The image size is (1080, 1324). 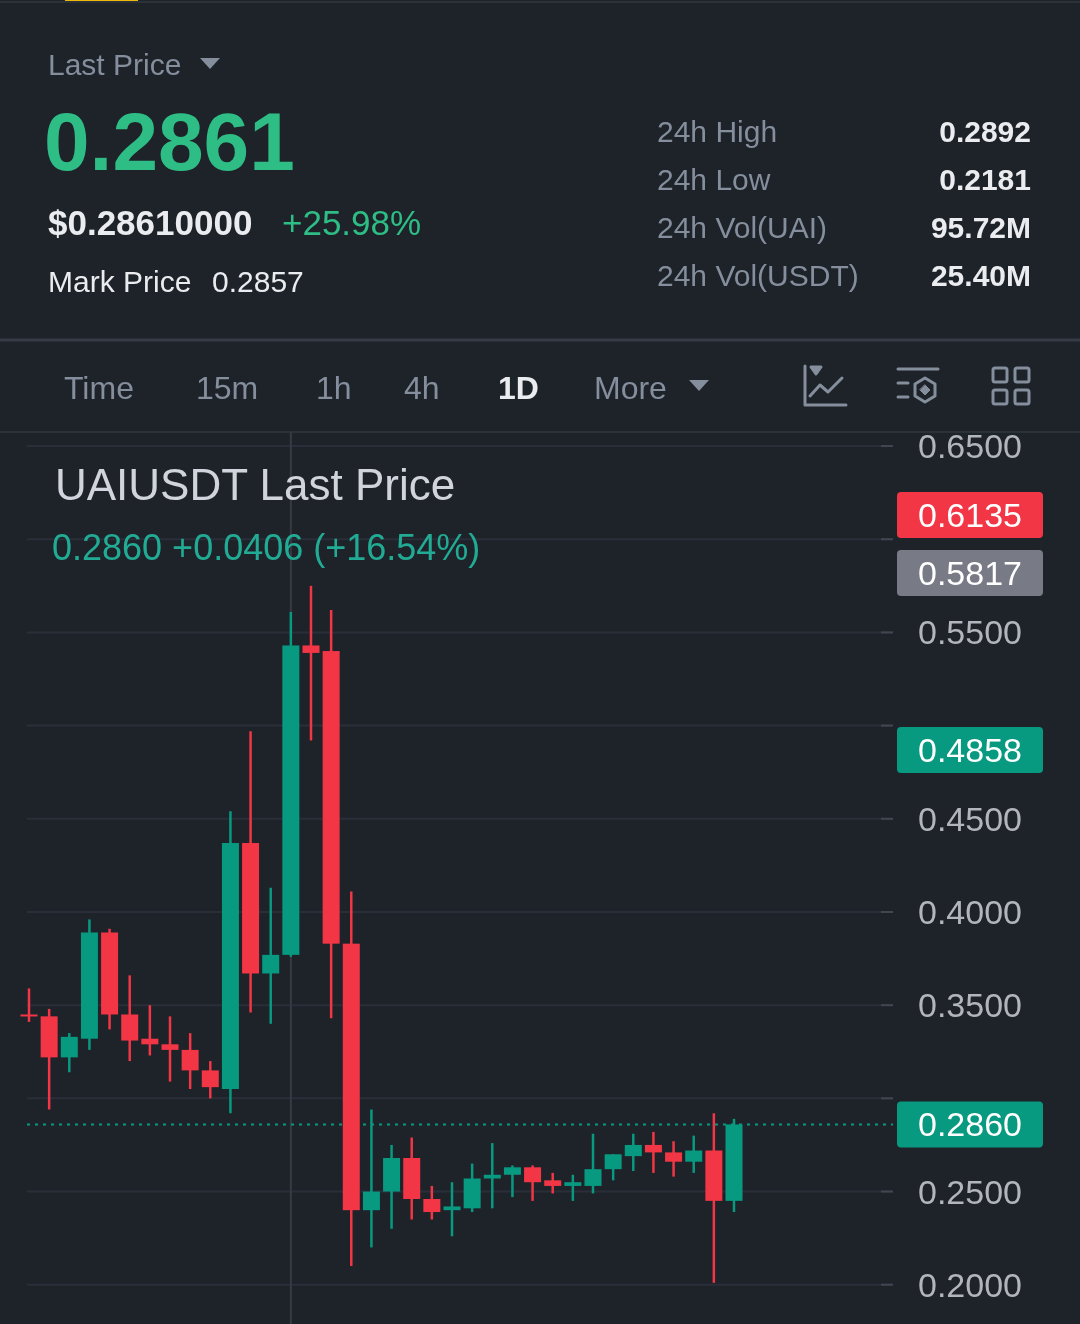 I want to click on text: 0.2861, so click(x=169, y=141).